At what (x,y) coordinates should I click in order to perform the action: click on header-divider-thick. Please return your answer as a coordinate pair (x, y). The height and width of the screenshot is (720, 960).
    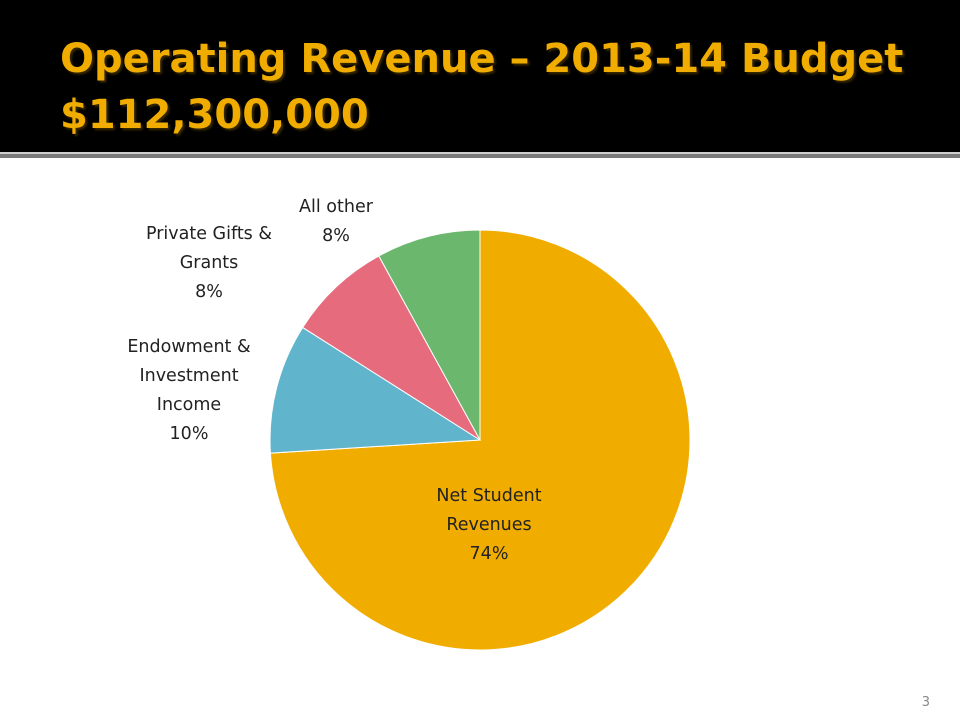
    Looking at the image, I should click on (480, 156).